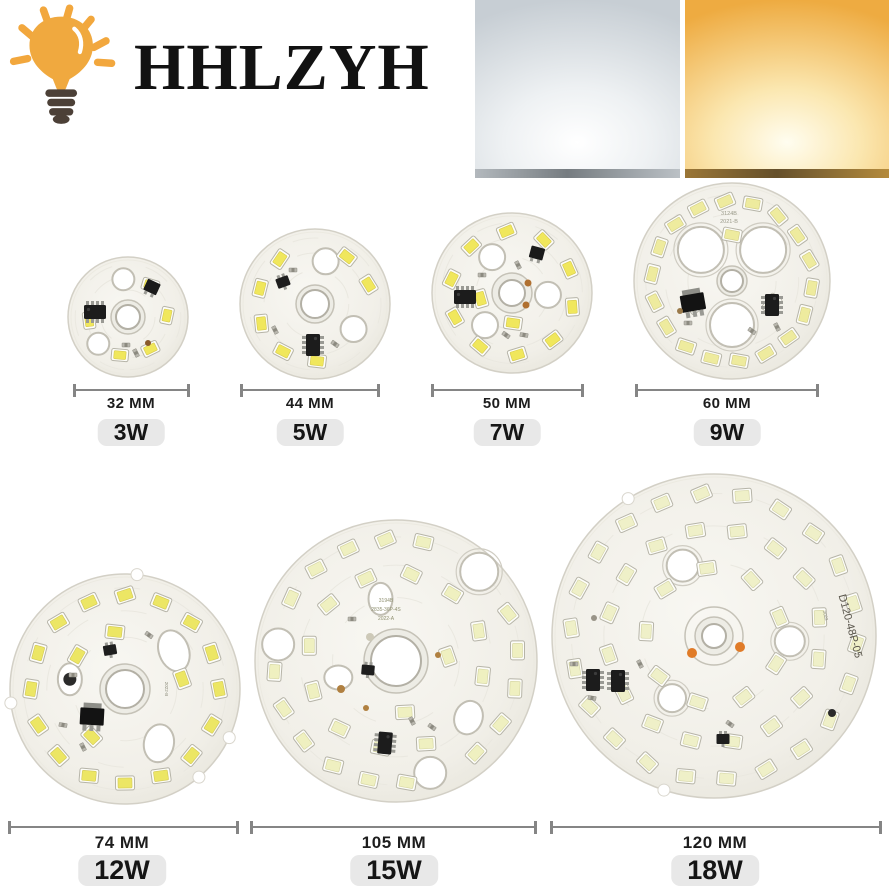 This screenshot has width=889, height=889. I want to click on dimension-line-5w, so click(310, 390).